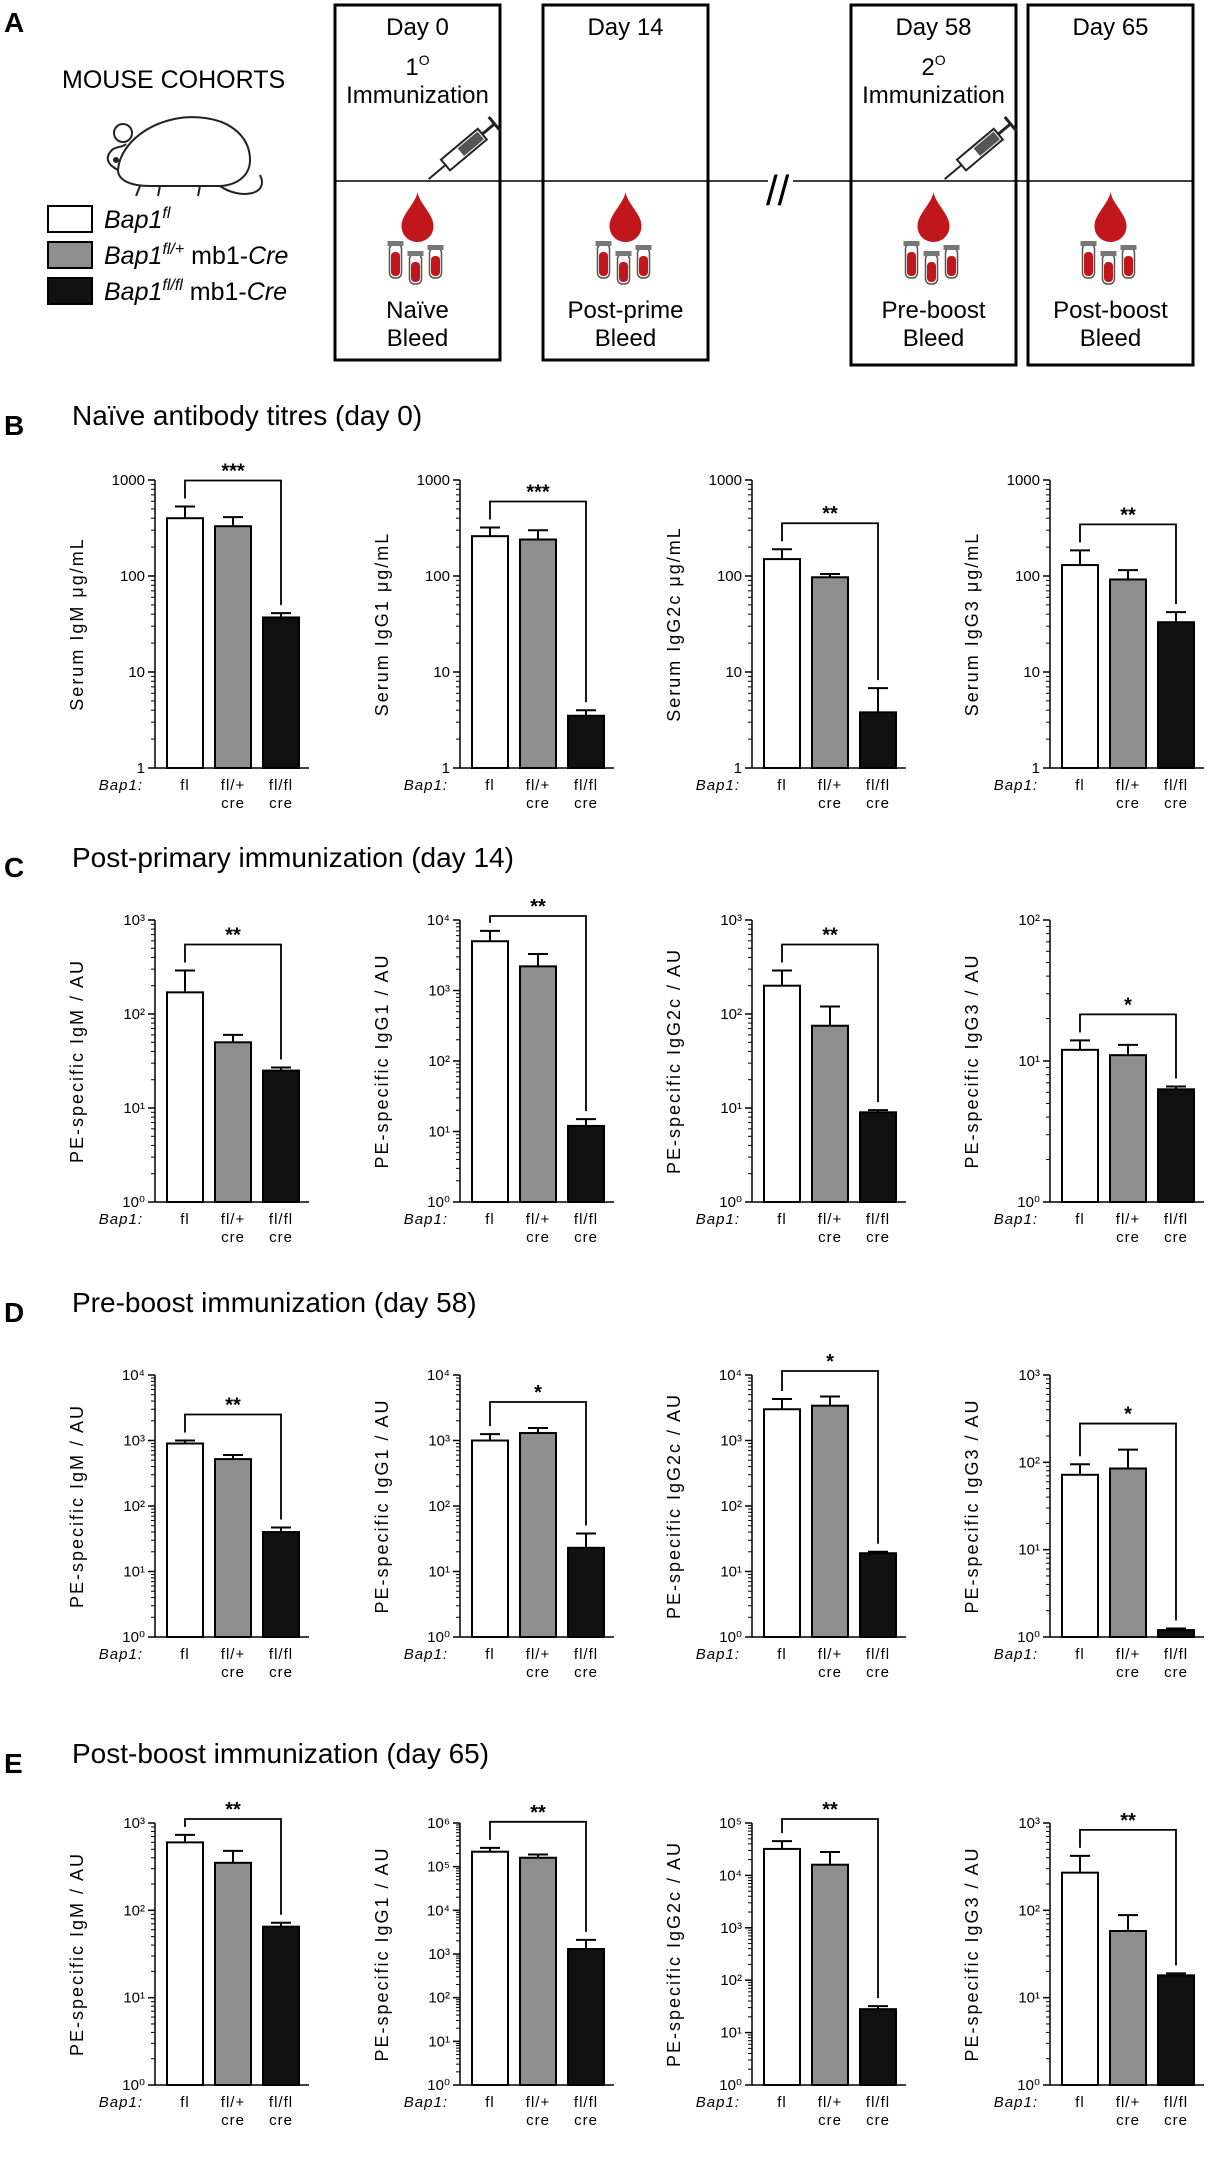 The height and width of the screenshot is (2170, 1223). What do you see at coordinates (953, 172) in the screenshot?
I see `syringe-needle` at bounding box center [953, 172].